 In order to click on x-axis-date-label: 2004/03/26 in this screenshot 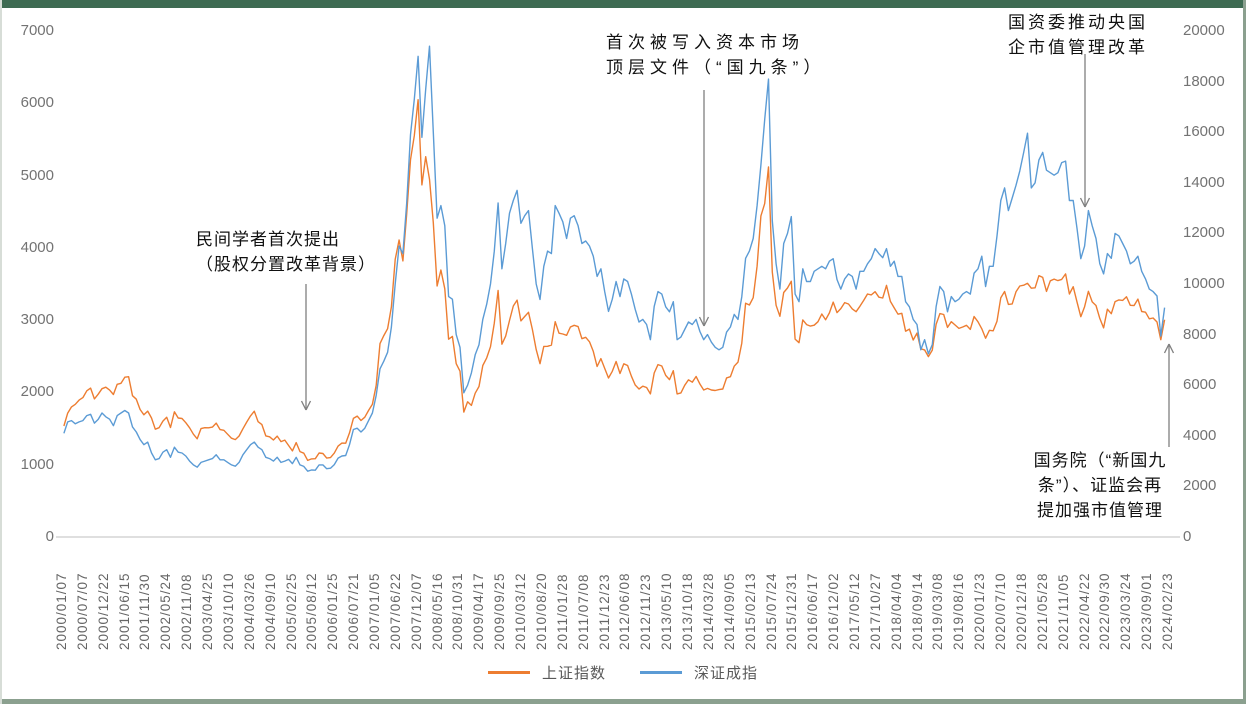, I will do `click(249, 611)`.